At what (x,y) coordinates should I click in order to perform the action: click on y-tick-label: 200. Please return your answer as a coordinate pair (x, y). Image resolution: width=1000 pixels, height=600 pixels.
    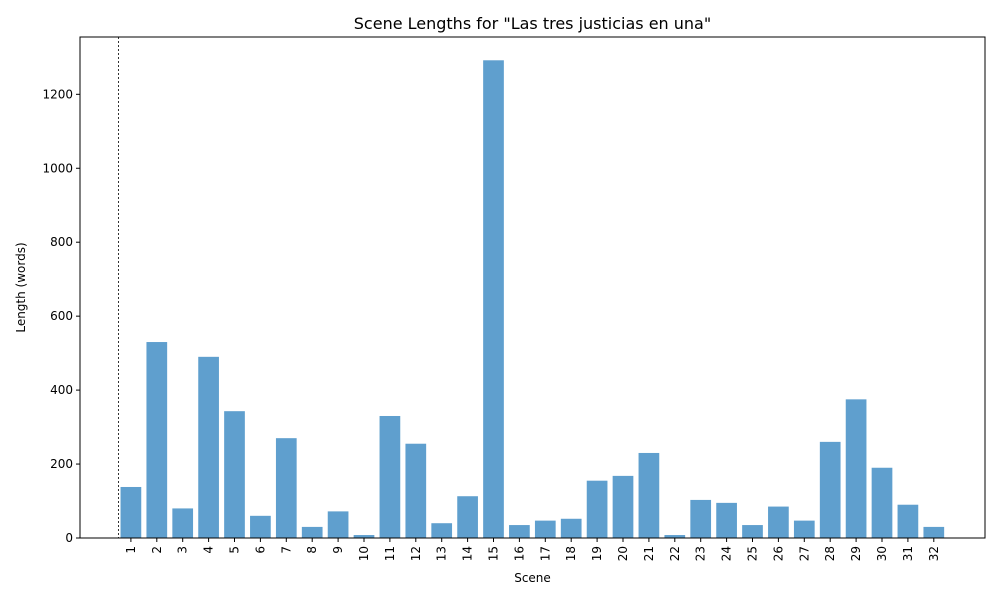
    Looking at the image, I should click on (61, 464).